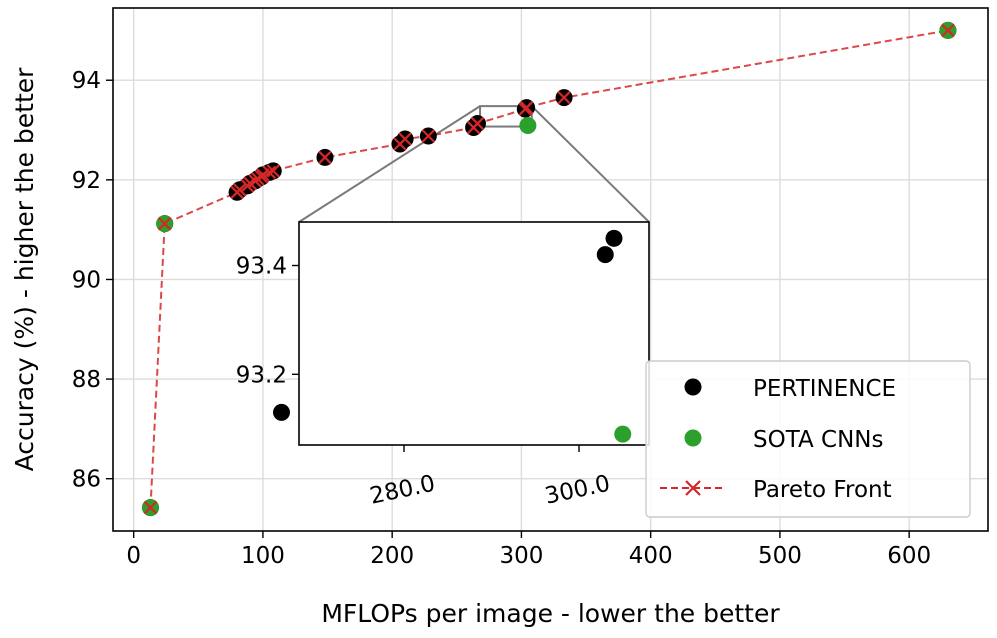 The height and width of the screenshot is (638, 997). What do you see at coordinates (818, 440) in the screenshot?
I see `legend-label: SOTA CNNs` at bounding box center [818, 440].